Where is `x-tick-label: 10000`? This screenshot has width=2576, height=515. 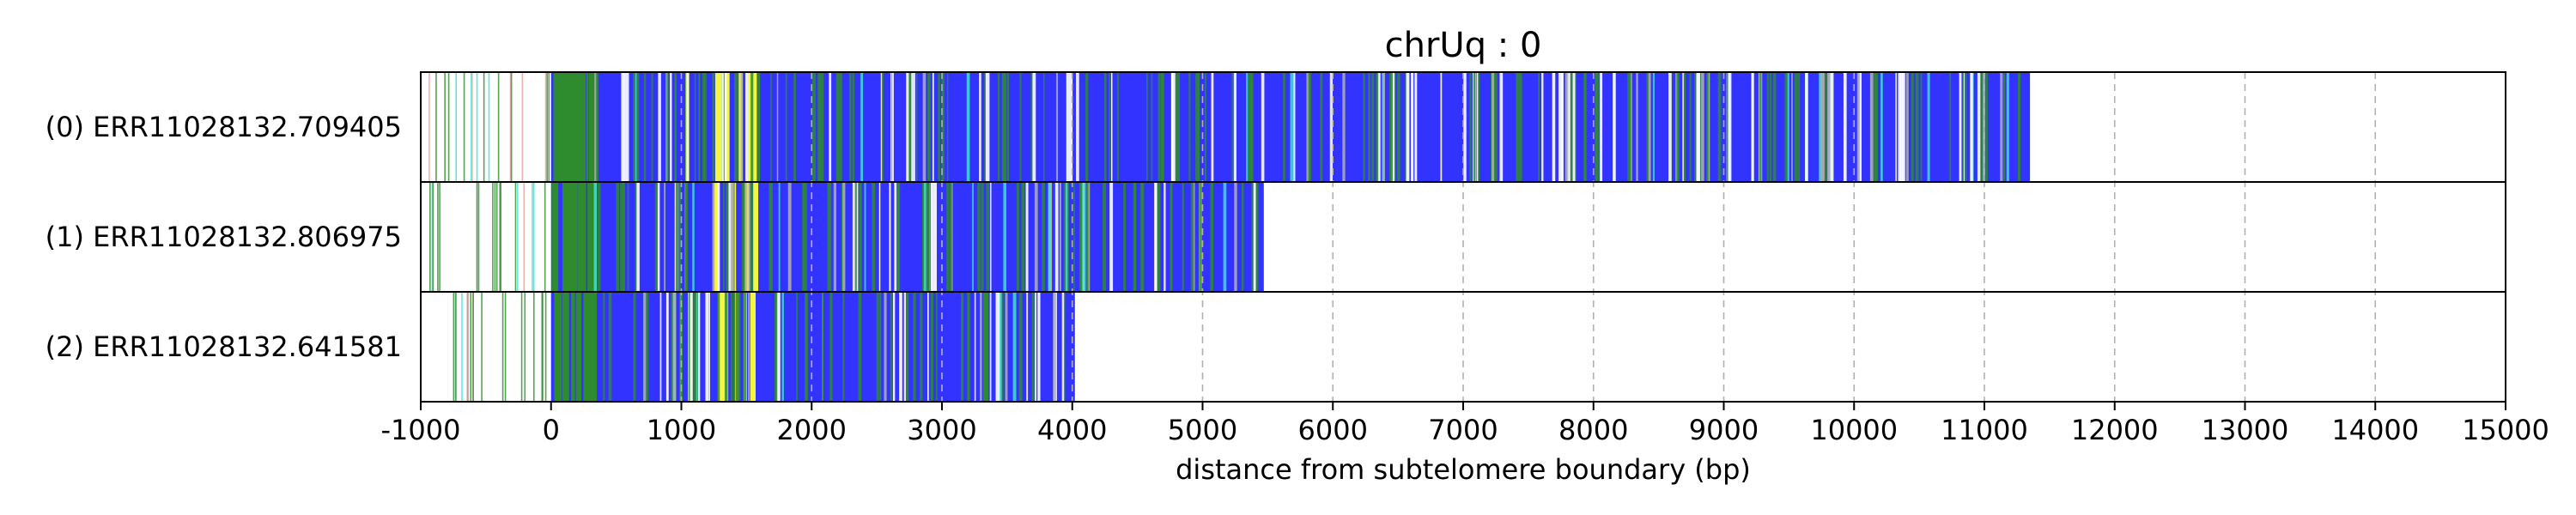 x-tick-label: 10000 is located at coordinates (1854, 430).